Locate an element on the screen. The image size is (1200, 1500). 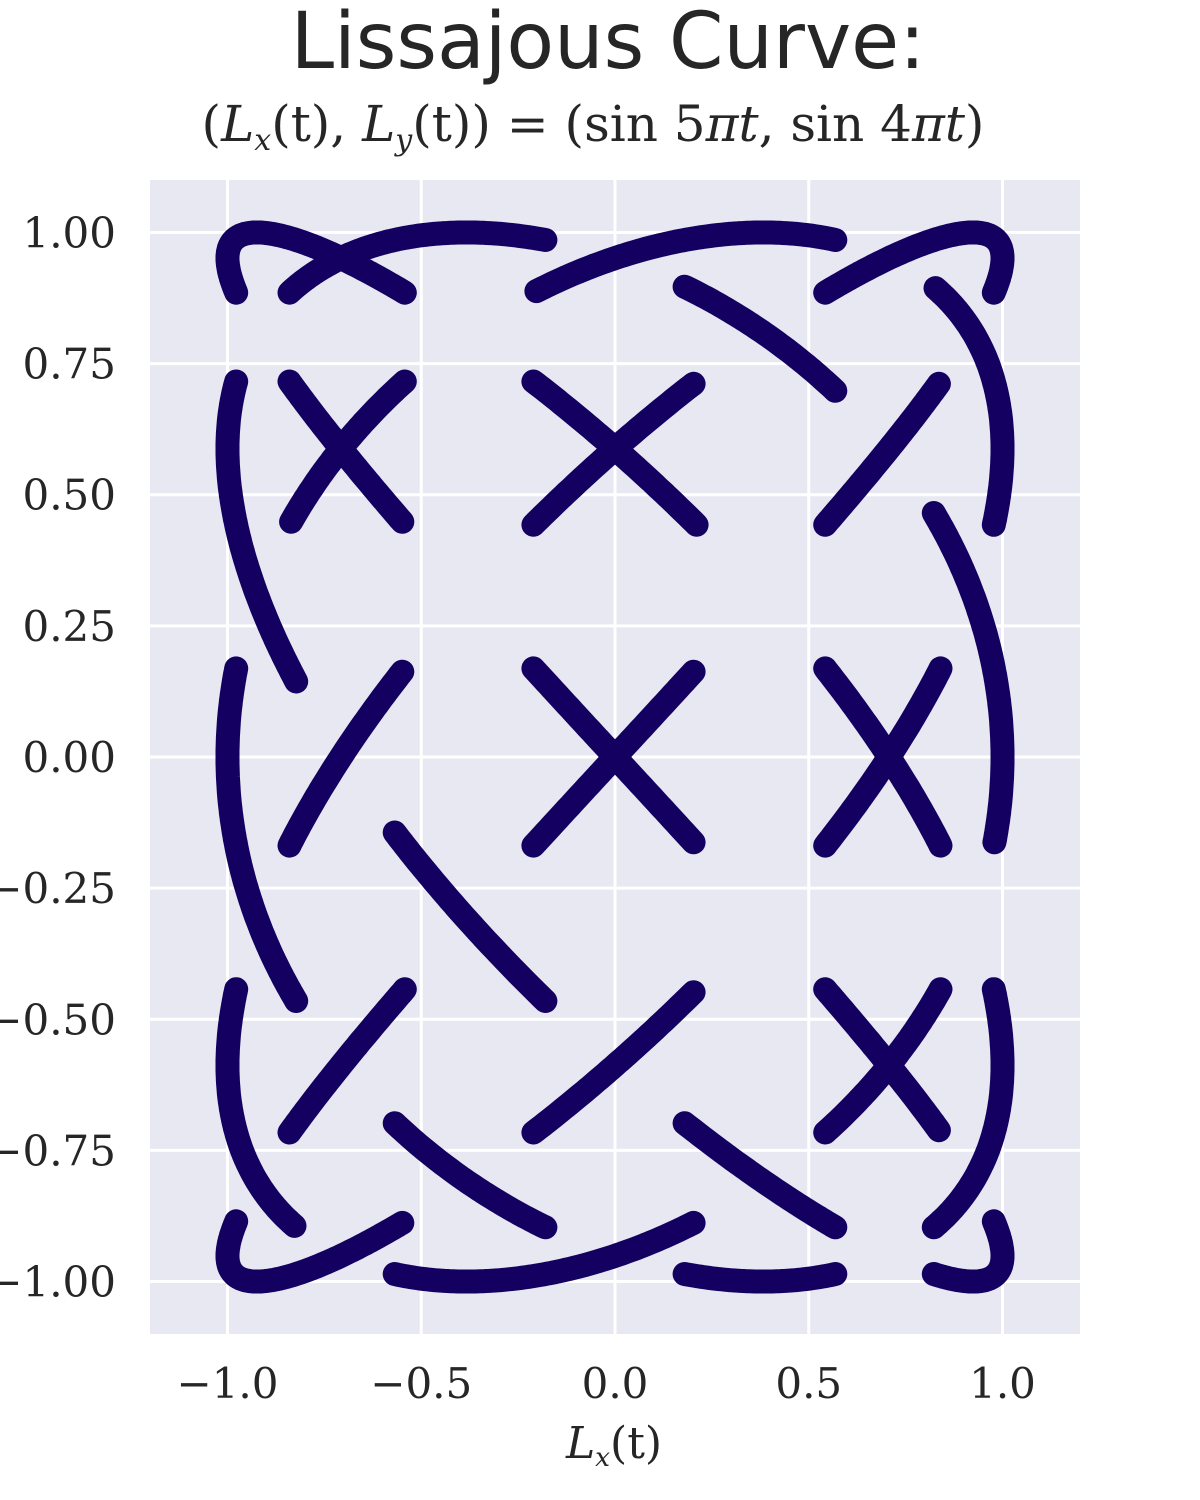
xlabel-sub: x is located at coordinates (603, 1457).